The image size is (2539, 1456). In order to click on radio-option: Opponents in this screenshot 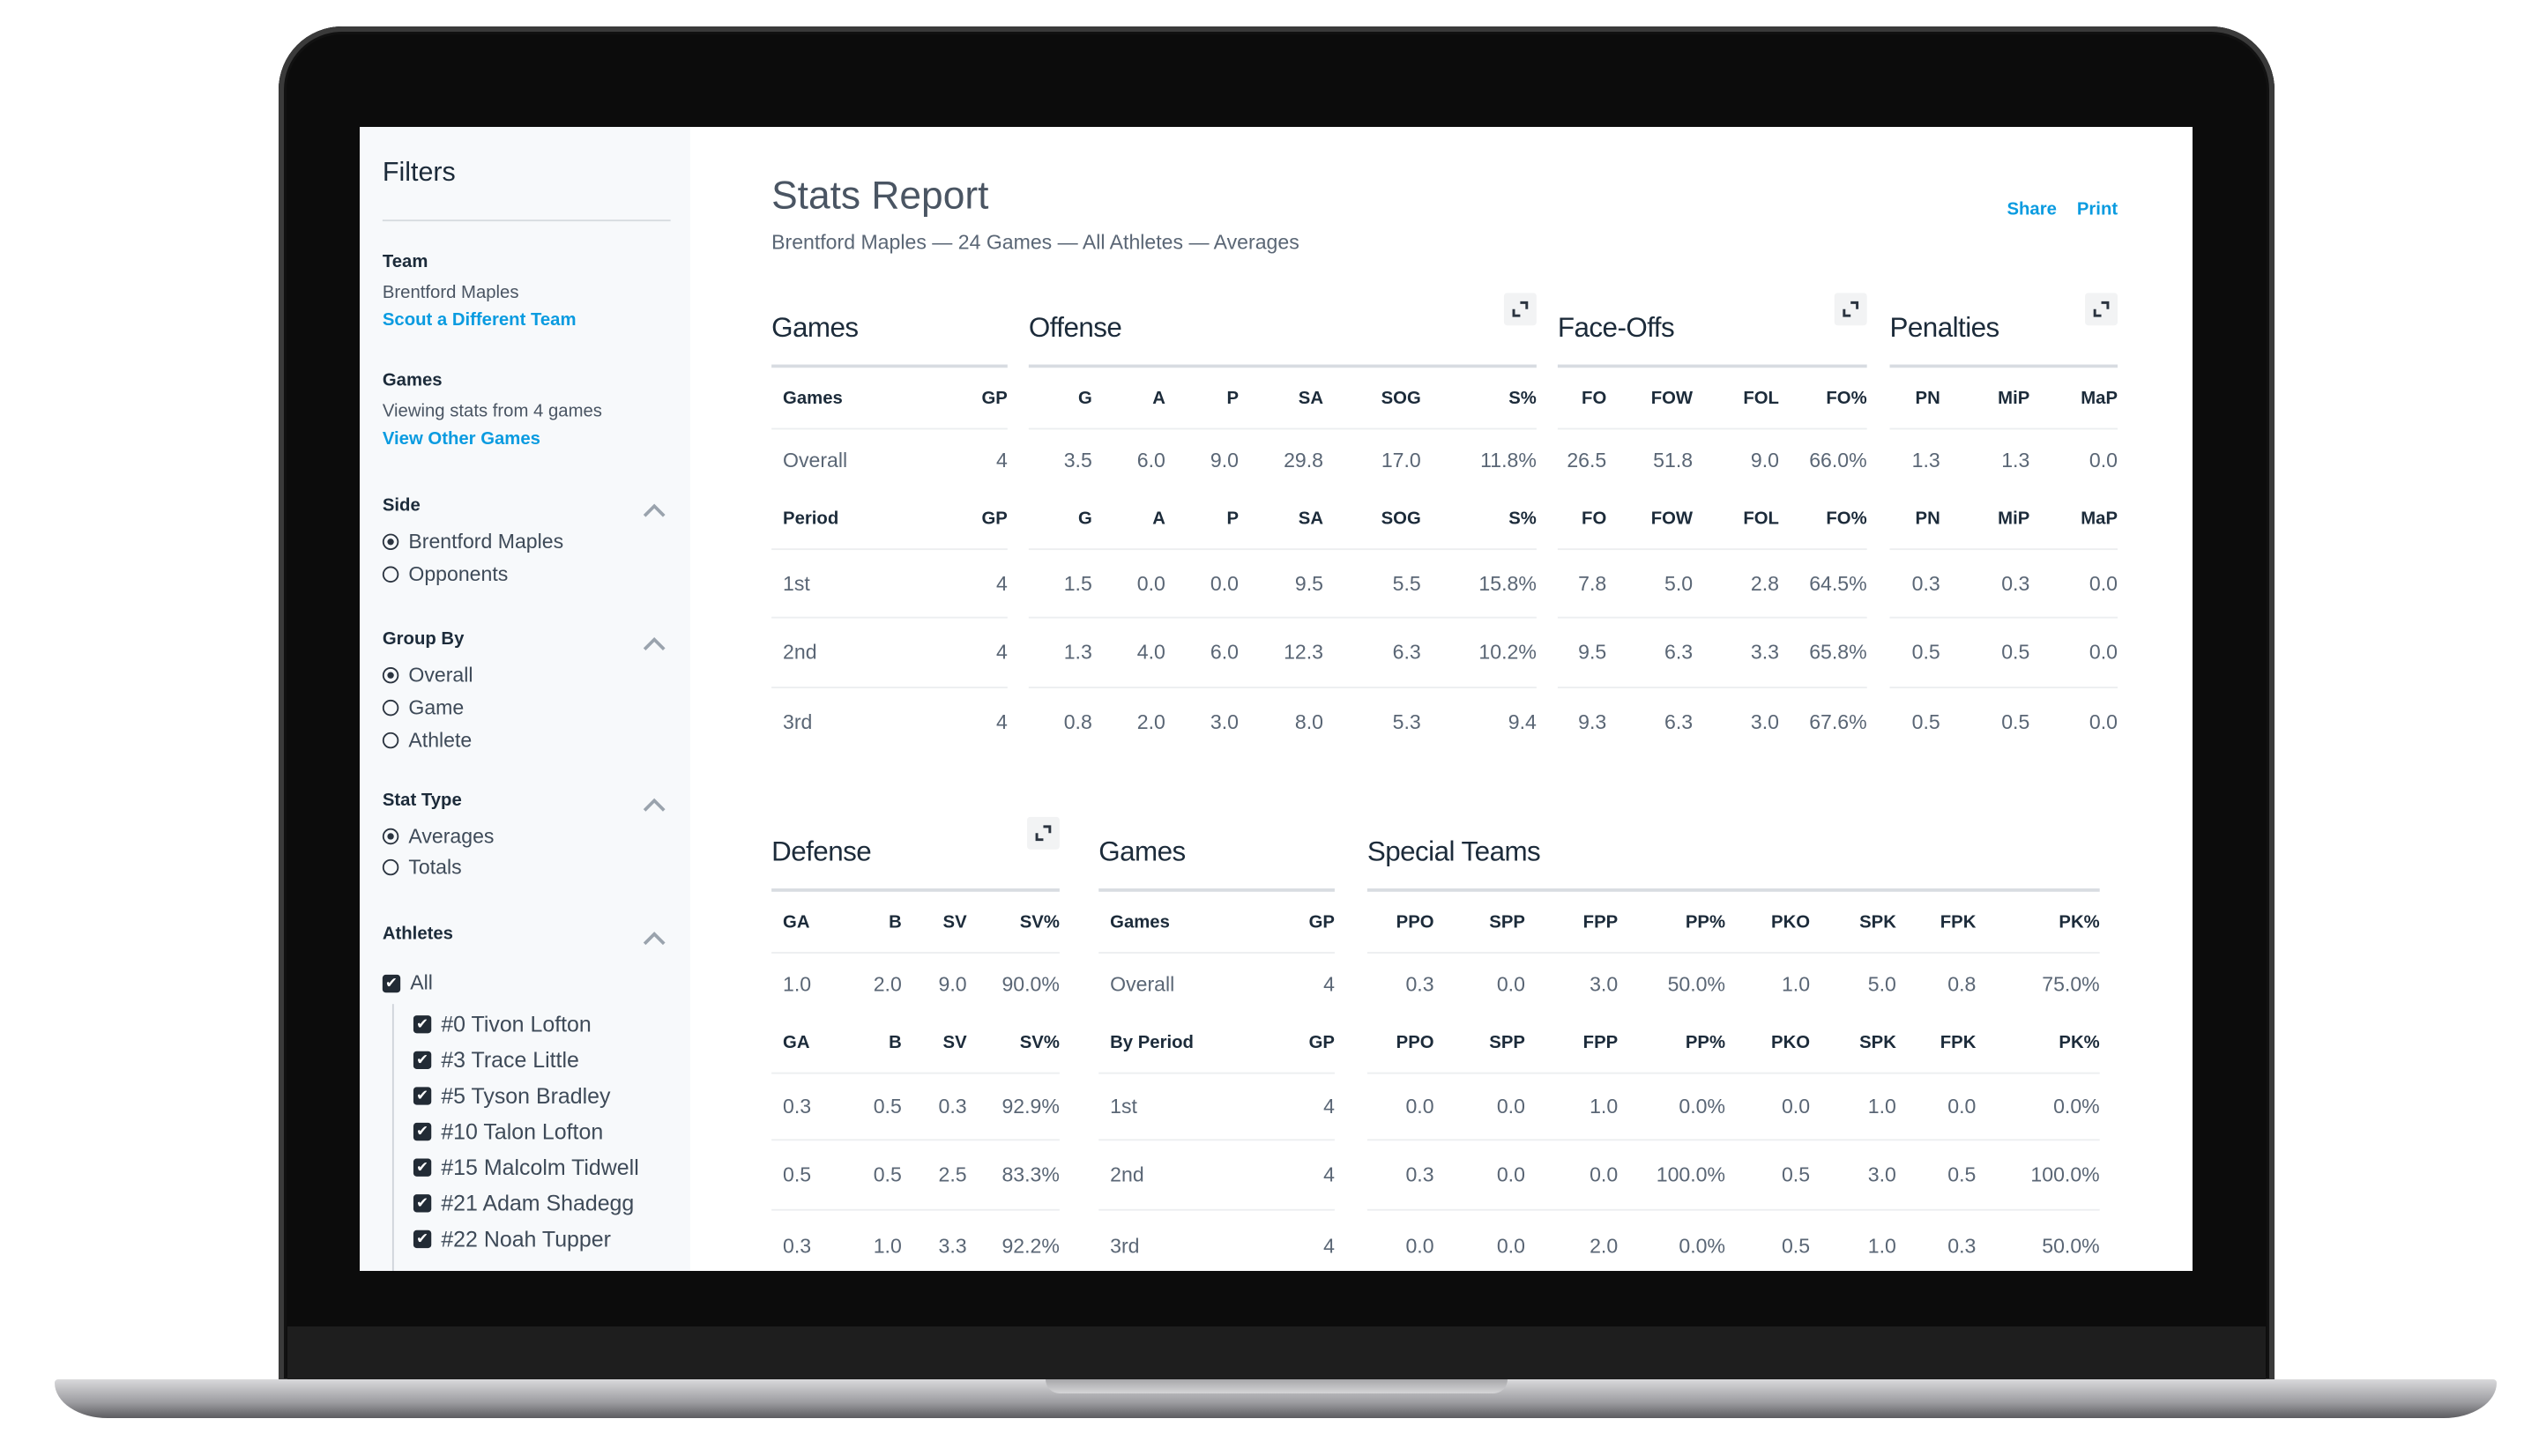, I will do `click(445, 574)`.